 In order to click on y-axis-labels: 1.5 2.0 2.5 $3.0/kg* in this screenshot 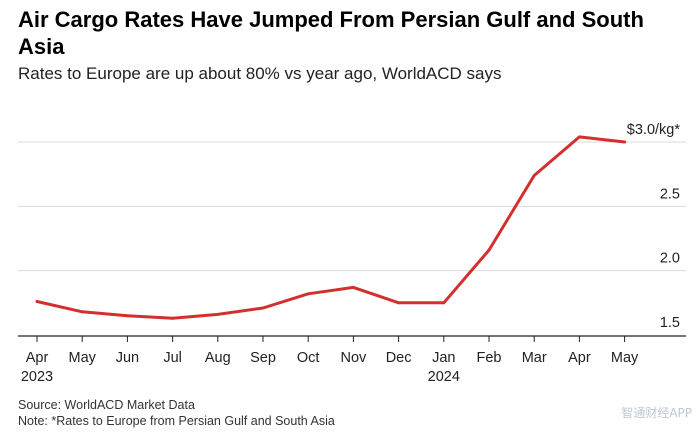, I will do `click(654, 226)`.